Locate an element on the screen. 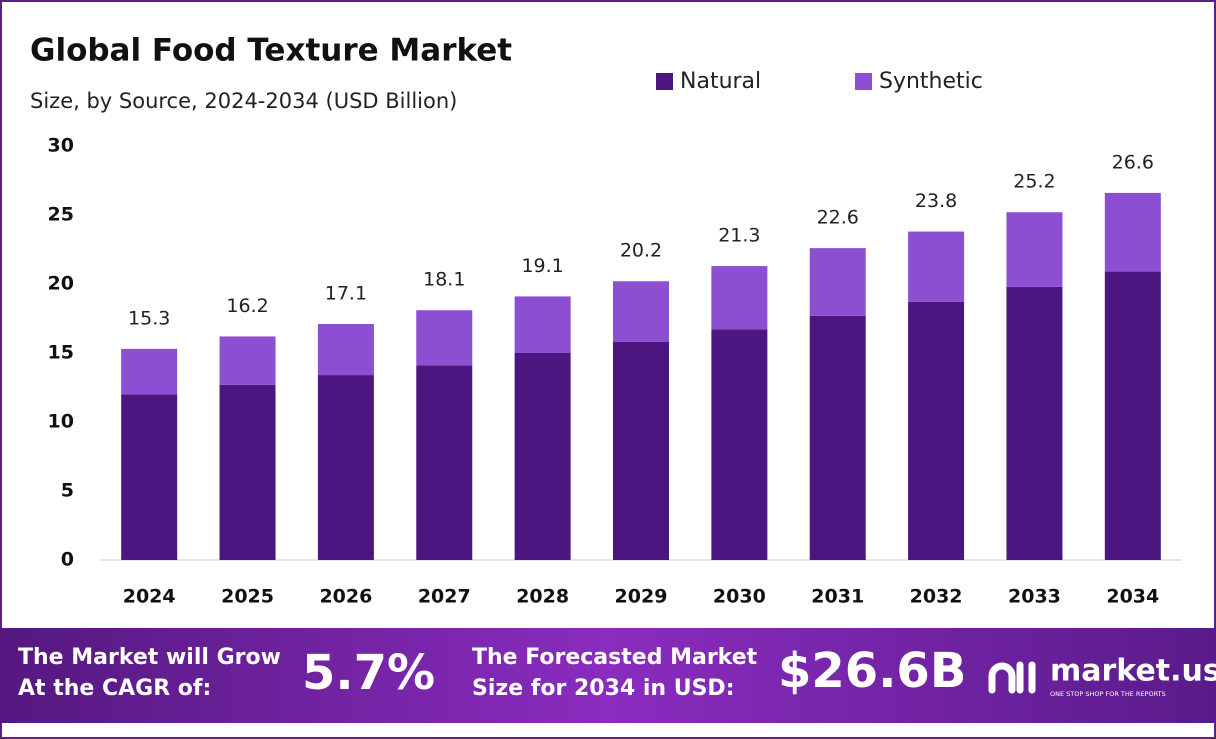 This screenshot has width=1216, height=739. x-tick-label: 2030 is located at coordinates (739, 597).